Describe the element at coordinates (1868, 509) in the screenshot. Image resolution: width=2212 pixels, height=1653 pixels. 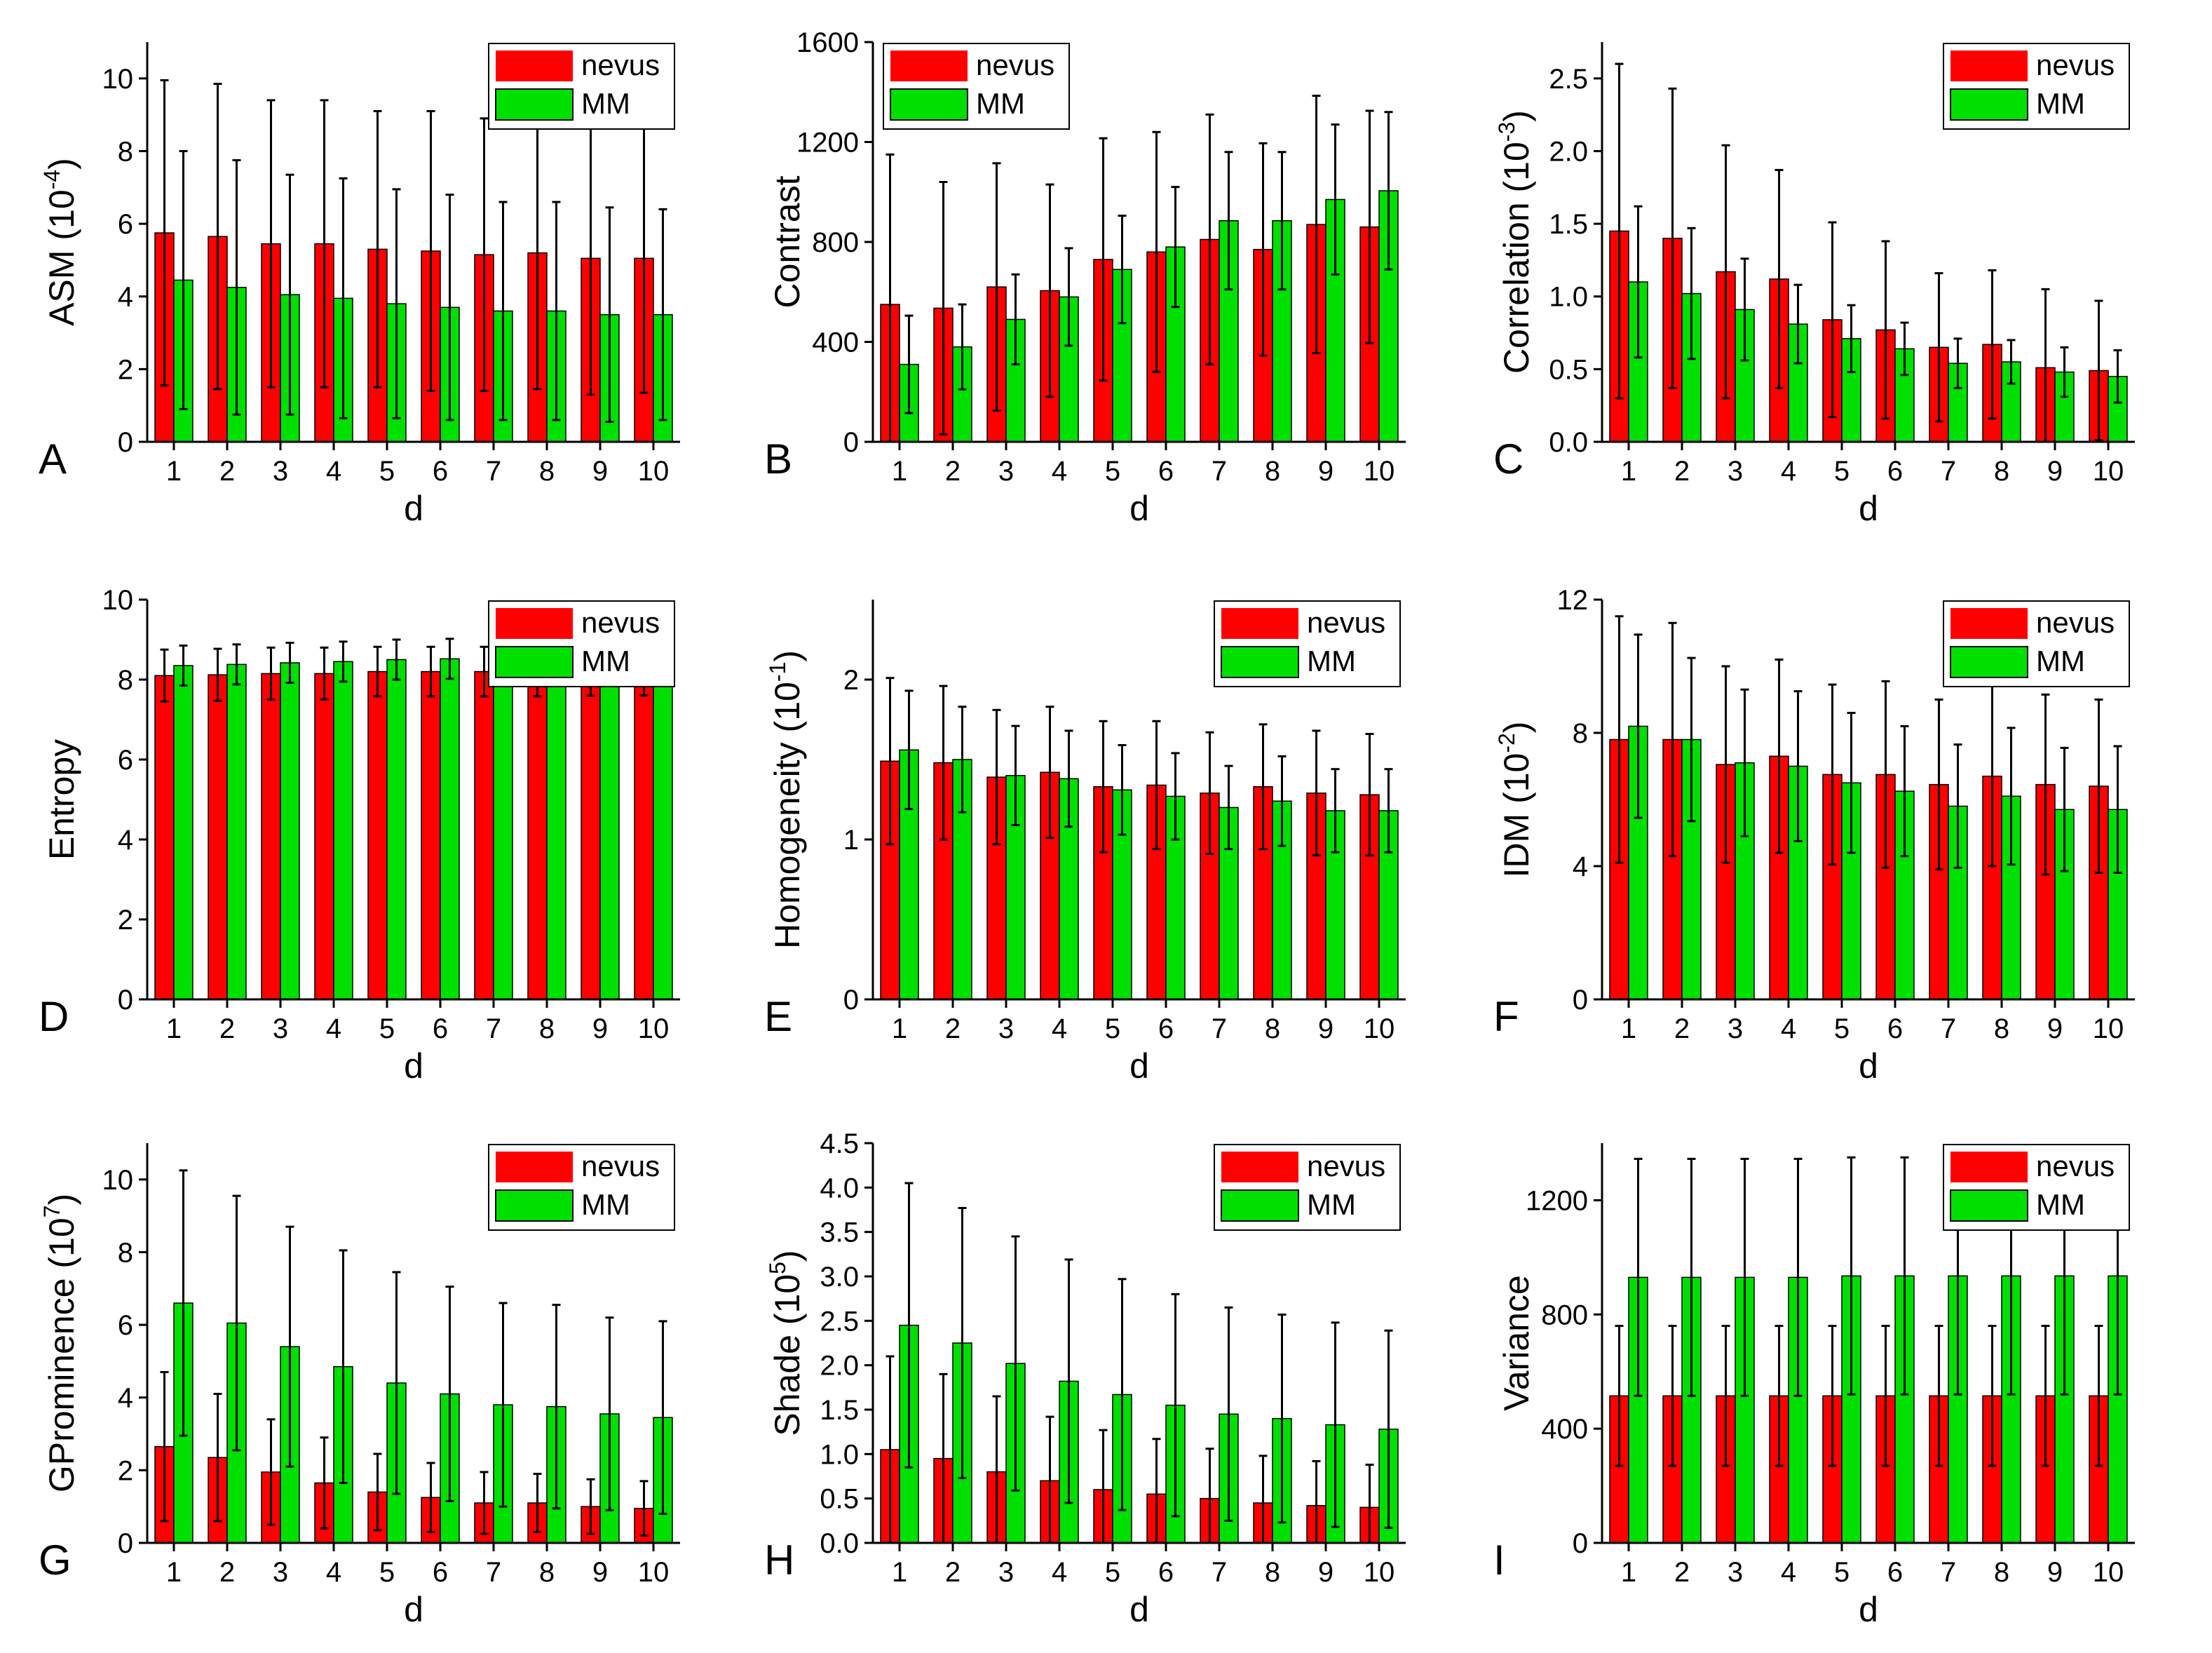
I see `chart-c-x-label: d` at that location.